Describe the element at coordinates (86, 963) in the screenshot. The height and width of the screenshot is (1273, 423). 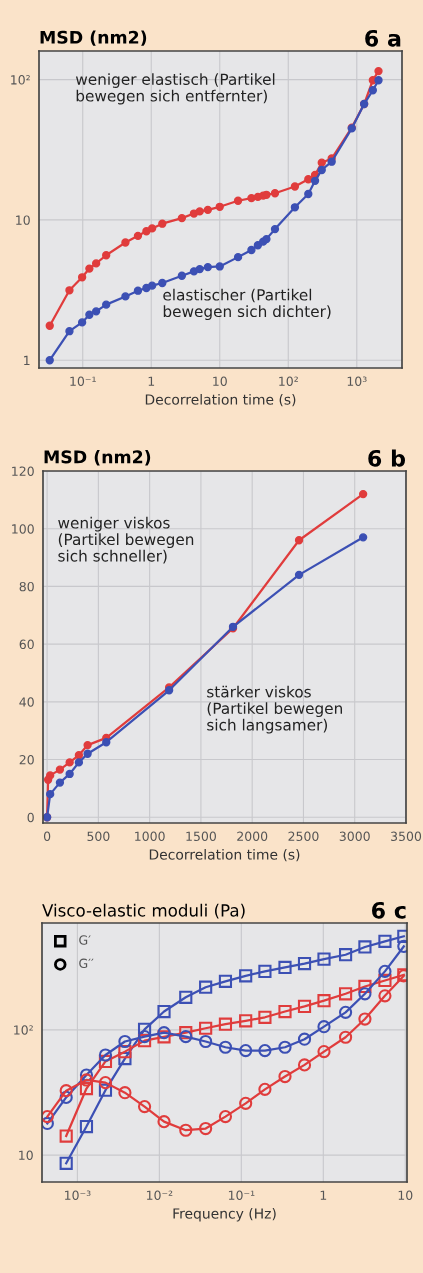
I see `annotation: G′′` at that location.